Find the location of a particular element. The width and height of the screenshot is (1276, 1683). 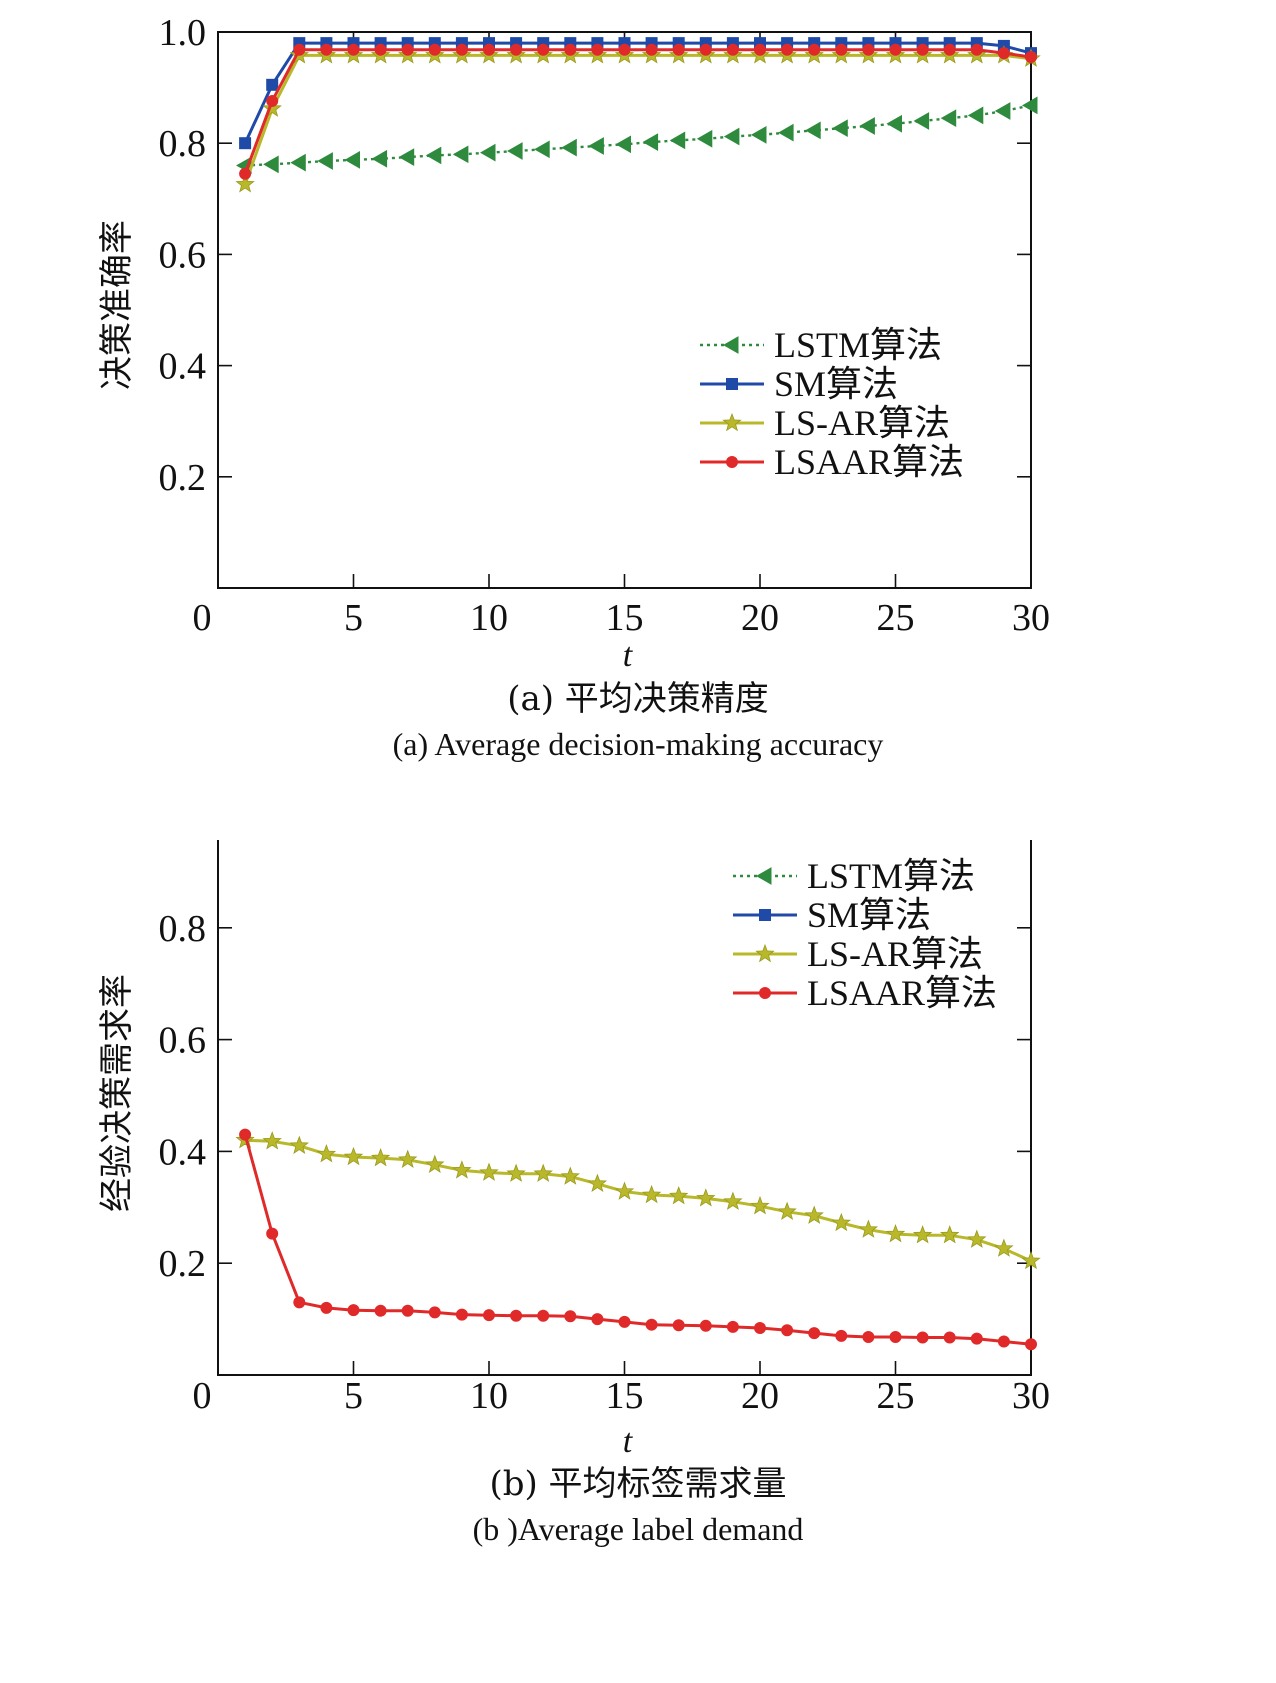

x-axis-title: t is located at coordinates (628, 1441).